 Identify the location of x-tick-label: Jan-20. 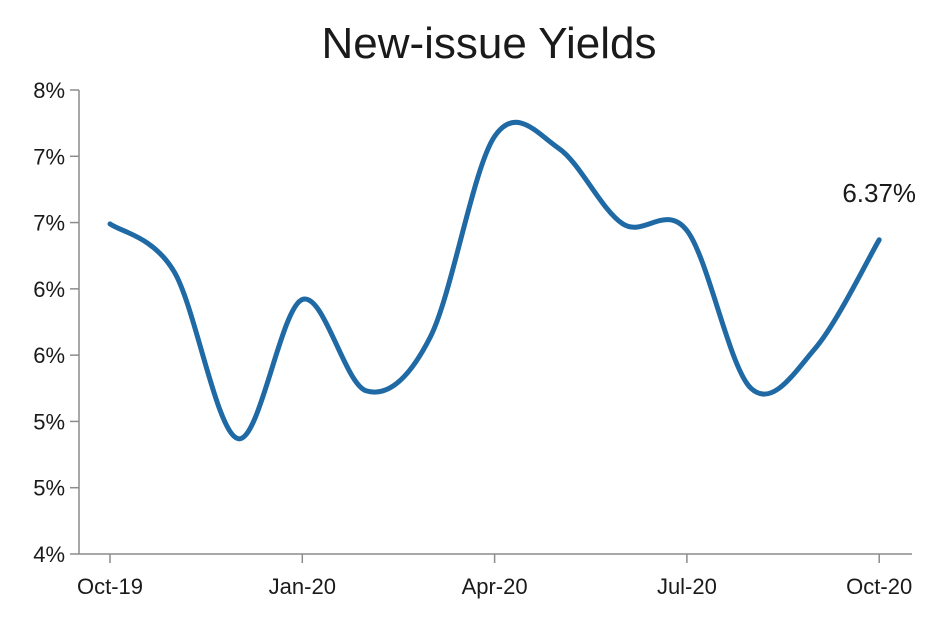
(302, 586).